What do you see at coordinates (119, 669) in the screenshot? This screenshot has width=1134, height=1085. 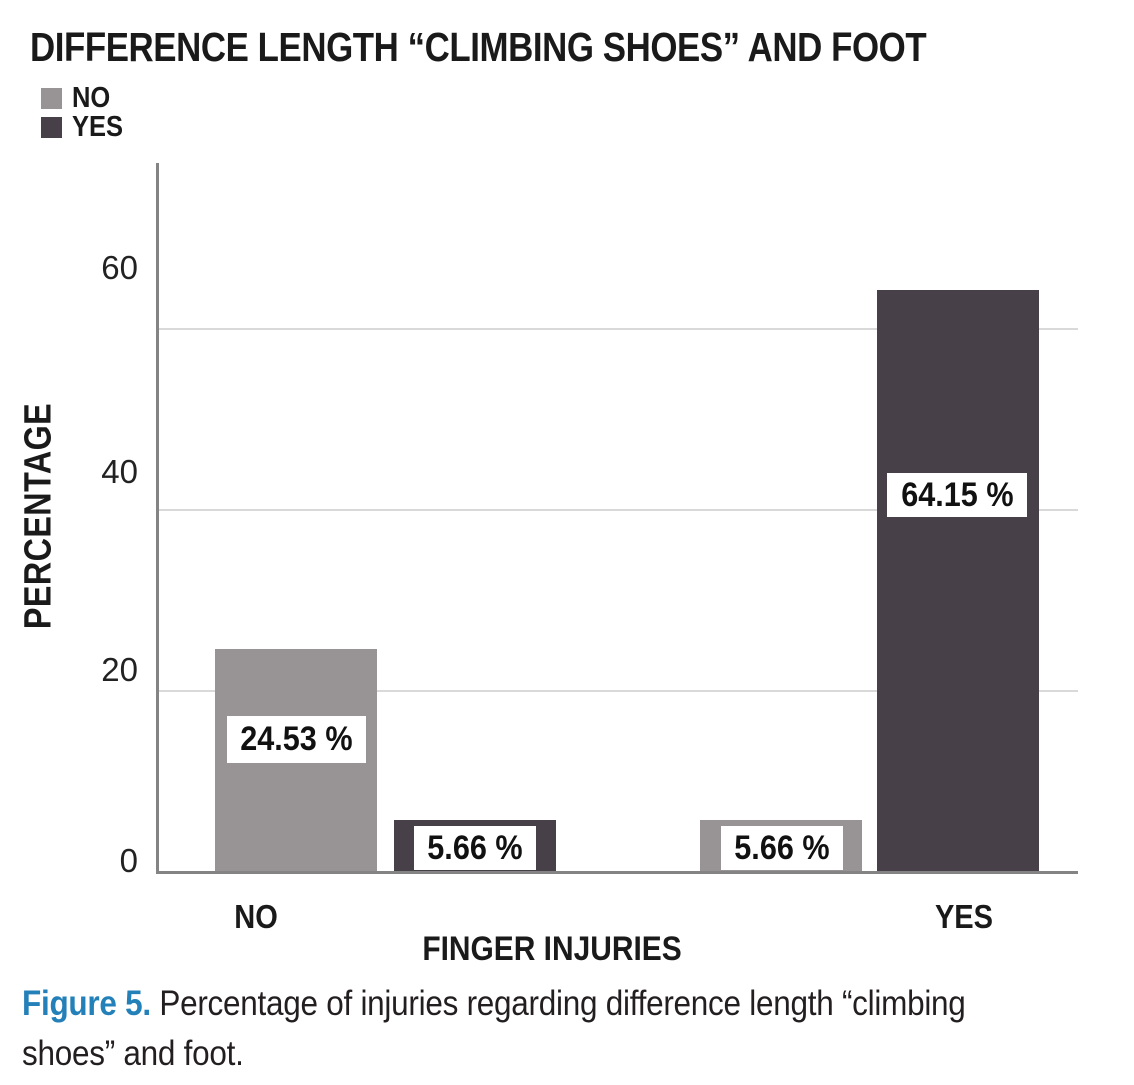 I see `y-tick-20: 20` at bounding box center [119, 669].